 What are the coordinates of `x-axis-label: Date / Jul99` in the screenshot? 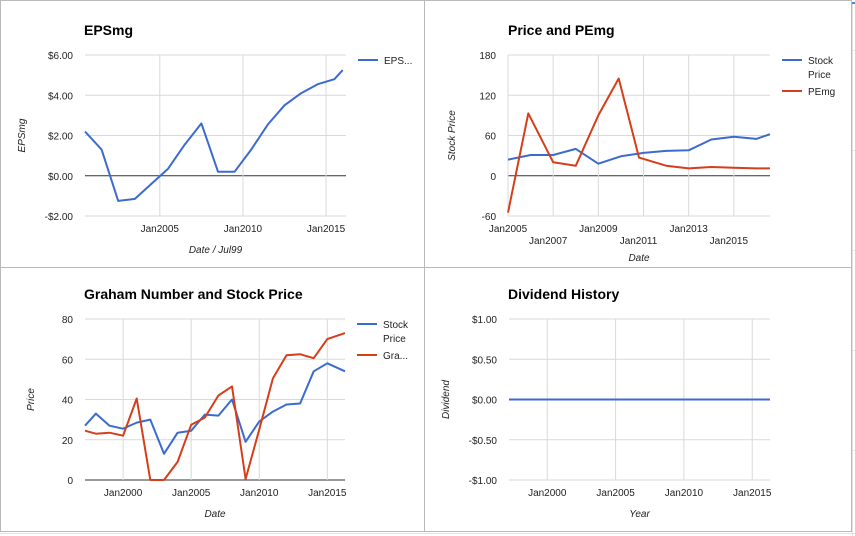 It's located at (216, 250).